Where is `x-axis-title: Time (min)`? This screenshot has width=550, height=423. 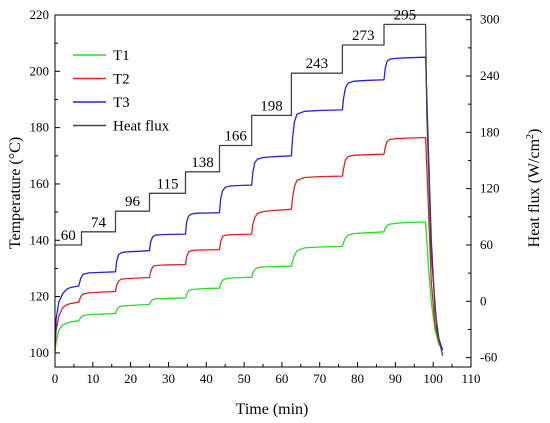
x-axis-title: Time (min) is located at coordinates (272, 409).